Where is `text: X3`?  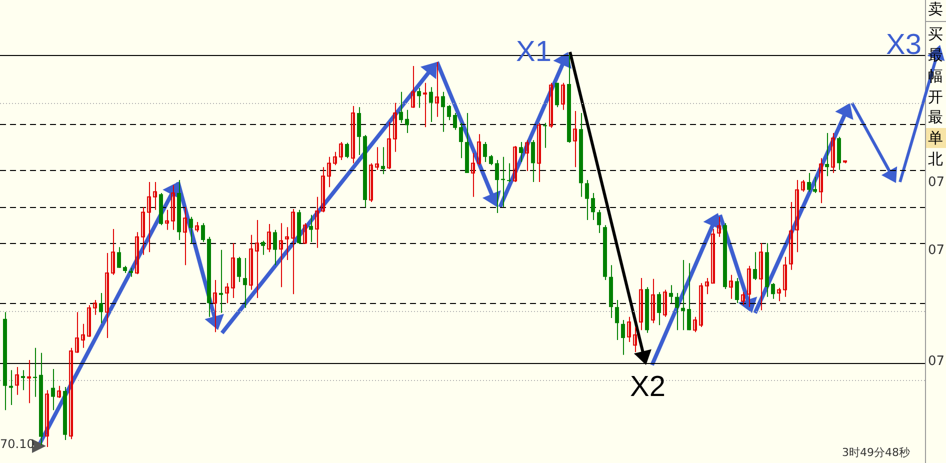
text: X3 is located at coordinates (904, 45).